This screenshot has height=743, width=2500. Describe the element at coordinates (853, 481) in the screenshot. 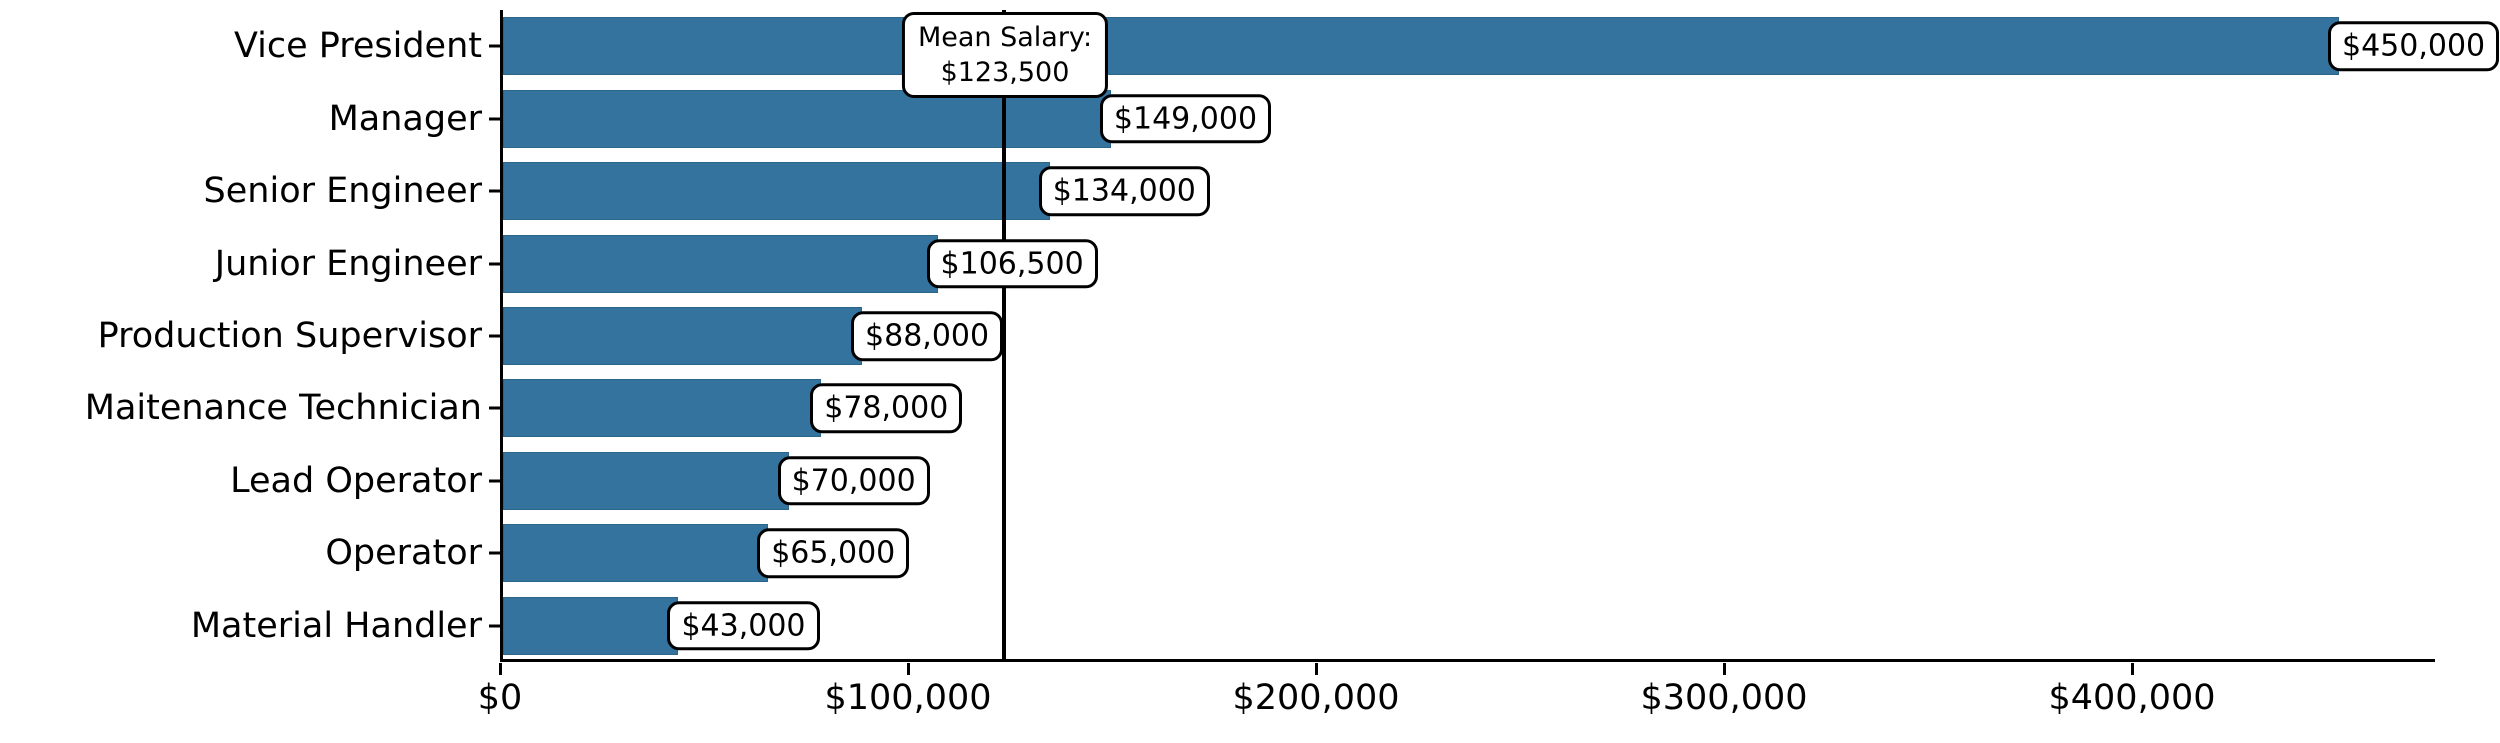

I see `value-label-lead-operator: $70,000` at that location.